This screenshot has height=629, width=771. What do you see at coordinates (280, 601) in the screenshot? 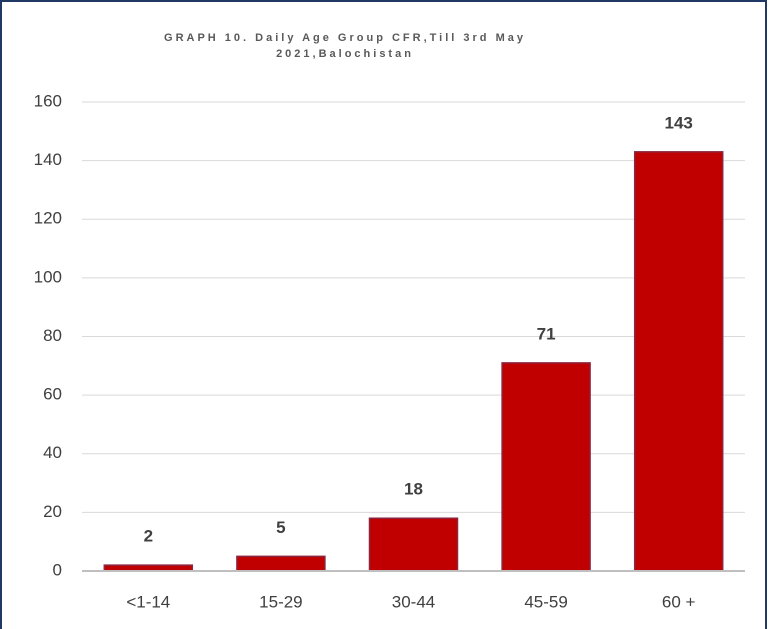
I see `x-tick-label: 15-29` at bounding box center [280, 601].